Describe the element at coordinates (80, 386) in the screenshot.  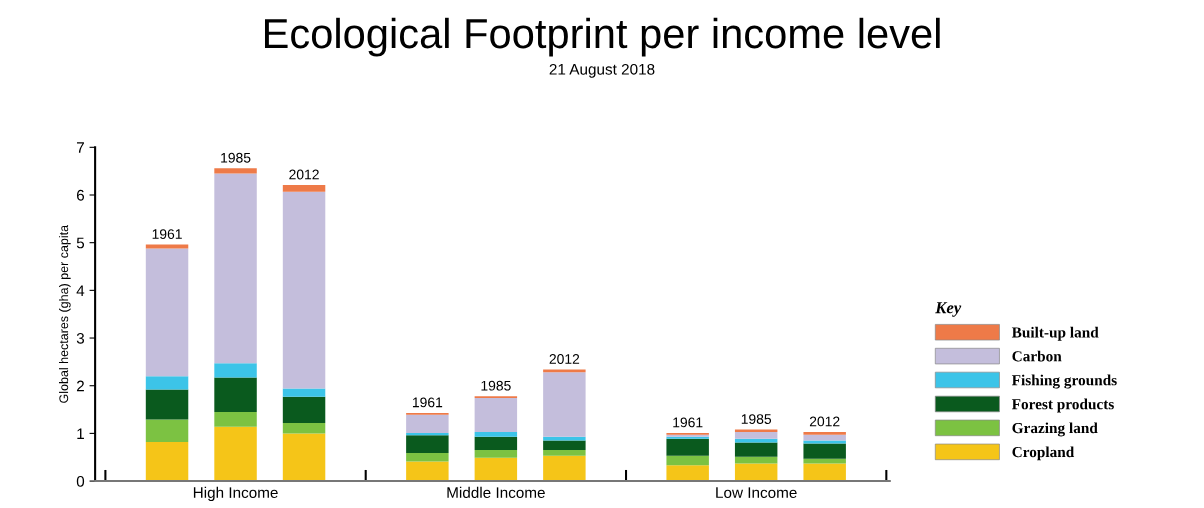
I see `y-tick-label: 2` at that location.